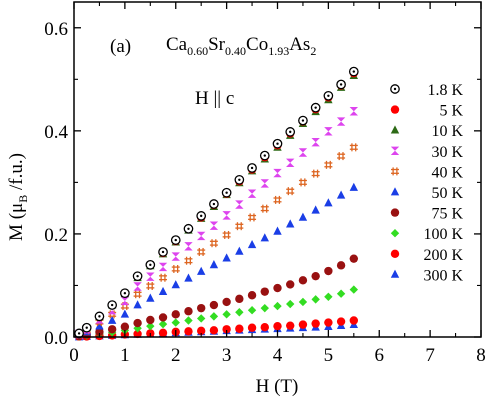 This screenshot has width=485, height=400. I want to click on x-axis-label: H (T), so click(277, 386).